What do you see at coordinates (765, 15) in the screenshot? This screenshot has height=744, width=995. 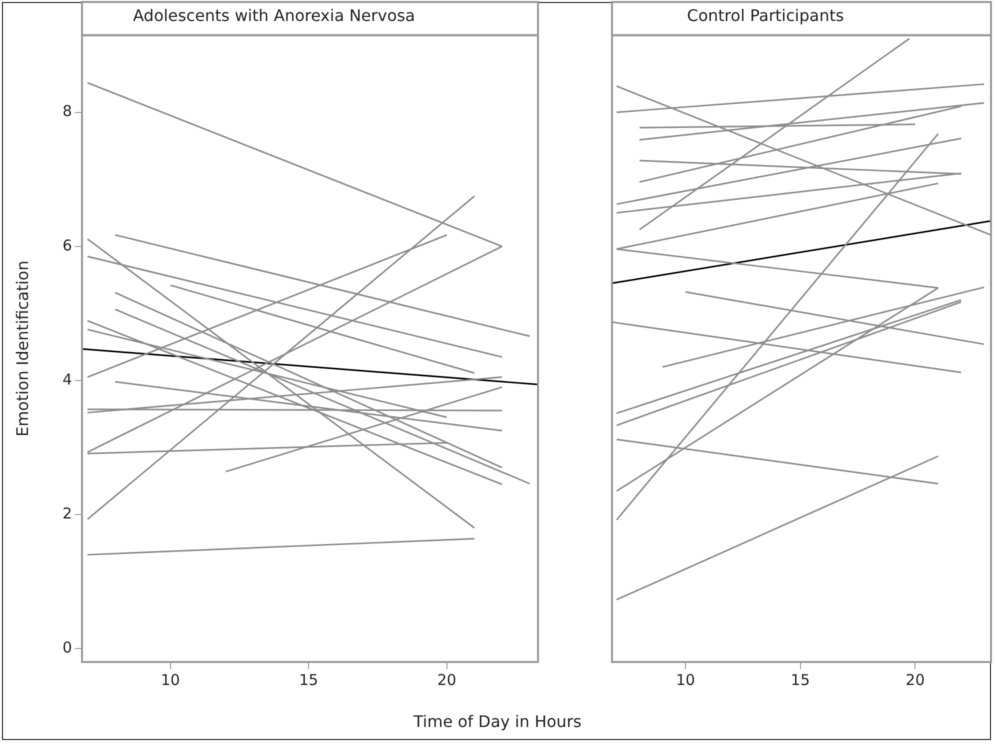 I see `chart-title: Control Participants` at bounding box center [765, 15].